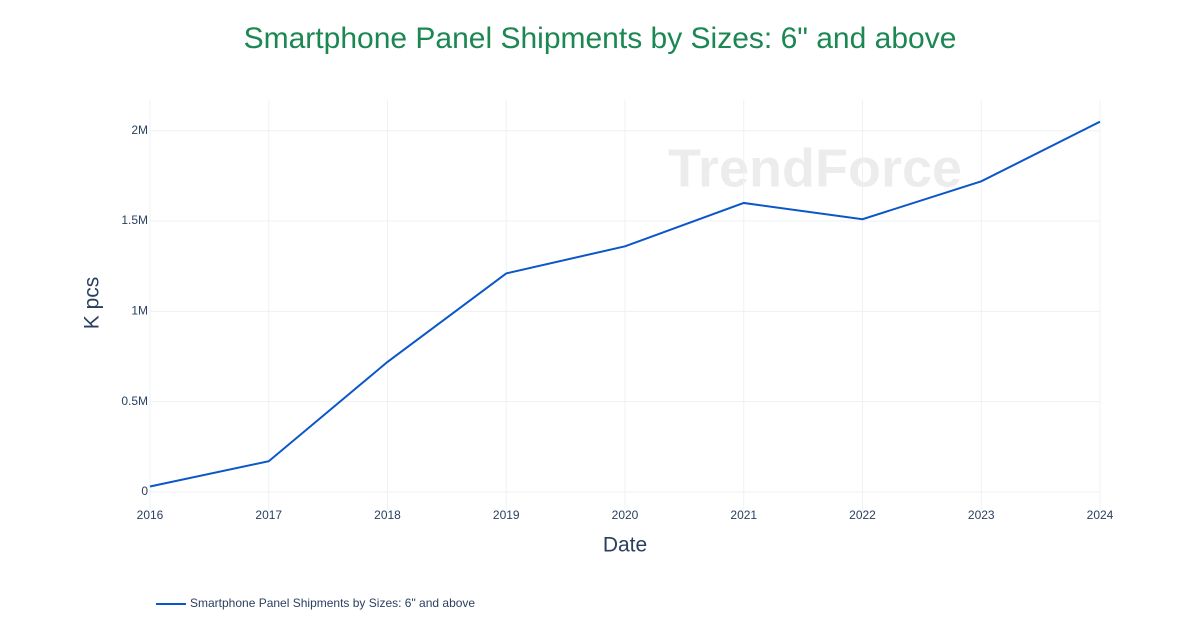 The image size is (1200, 630). Describe the element at coordinates (862, 515) in the screenshot. I see `x-tick-label: 2022` at that location.